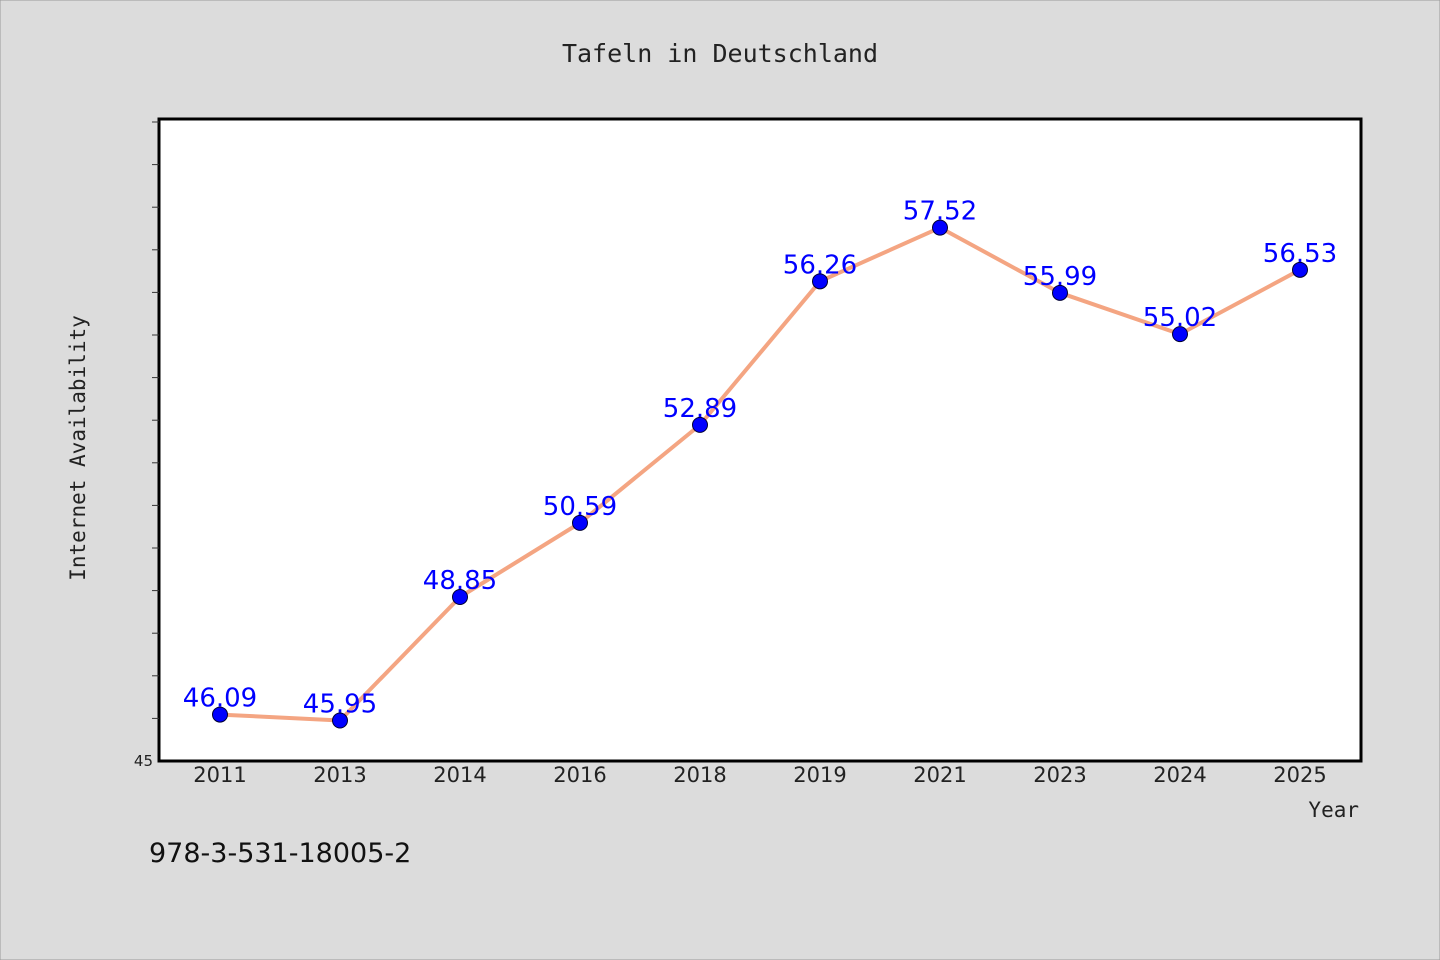 The image size is (1440, 960). I want to click on x-tick-label-2016: 2016, so click(579, 775).